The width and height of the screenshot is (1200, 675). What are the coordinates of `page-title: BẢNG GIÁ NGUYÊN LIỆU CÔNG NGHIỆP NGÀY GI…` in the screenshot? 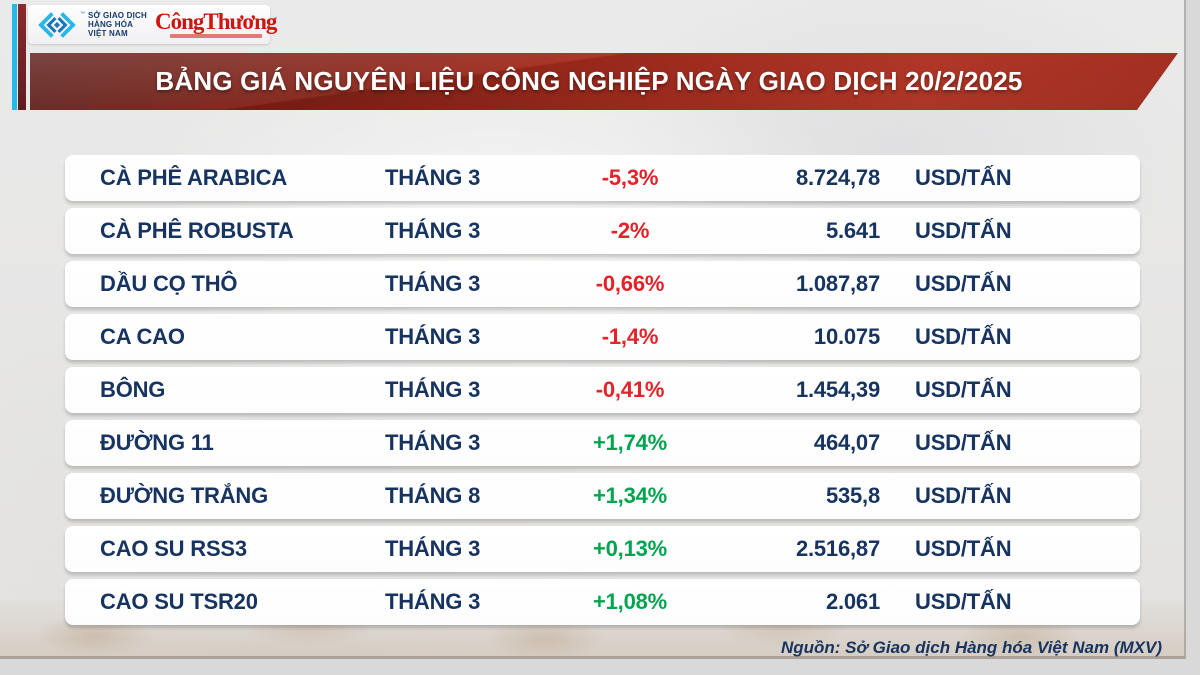 It's located at (589, 81).